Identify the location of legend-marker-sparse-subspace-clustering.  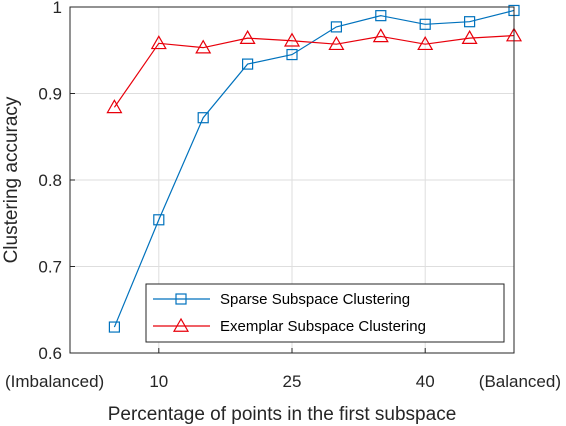
(181, 299).